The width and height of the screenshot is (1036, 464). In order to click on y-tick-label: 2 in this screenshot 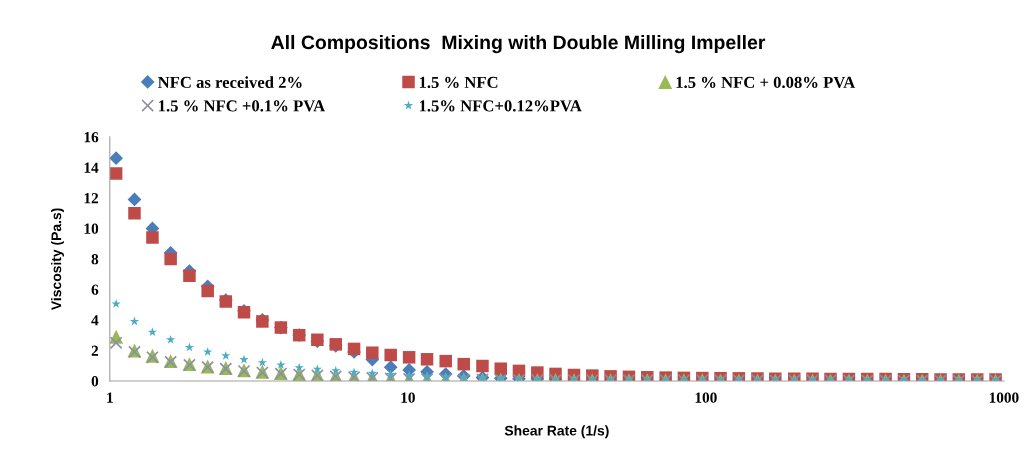, I will do `click(95, 350)`.